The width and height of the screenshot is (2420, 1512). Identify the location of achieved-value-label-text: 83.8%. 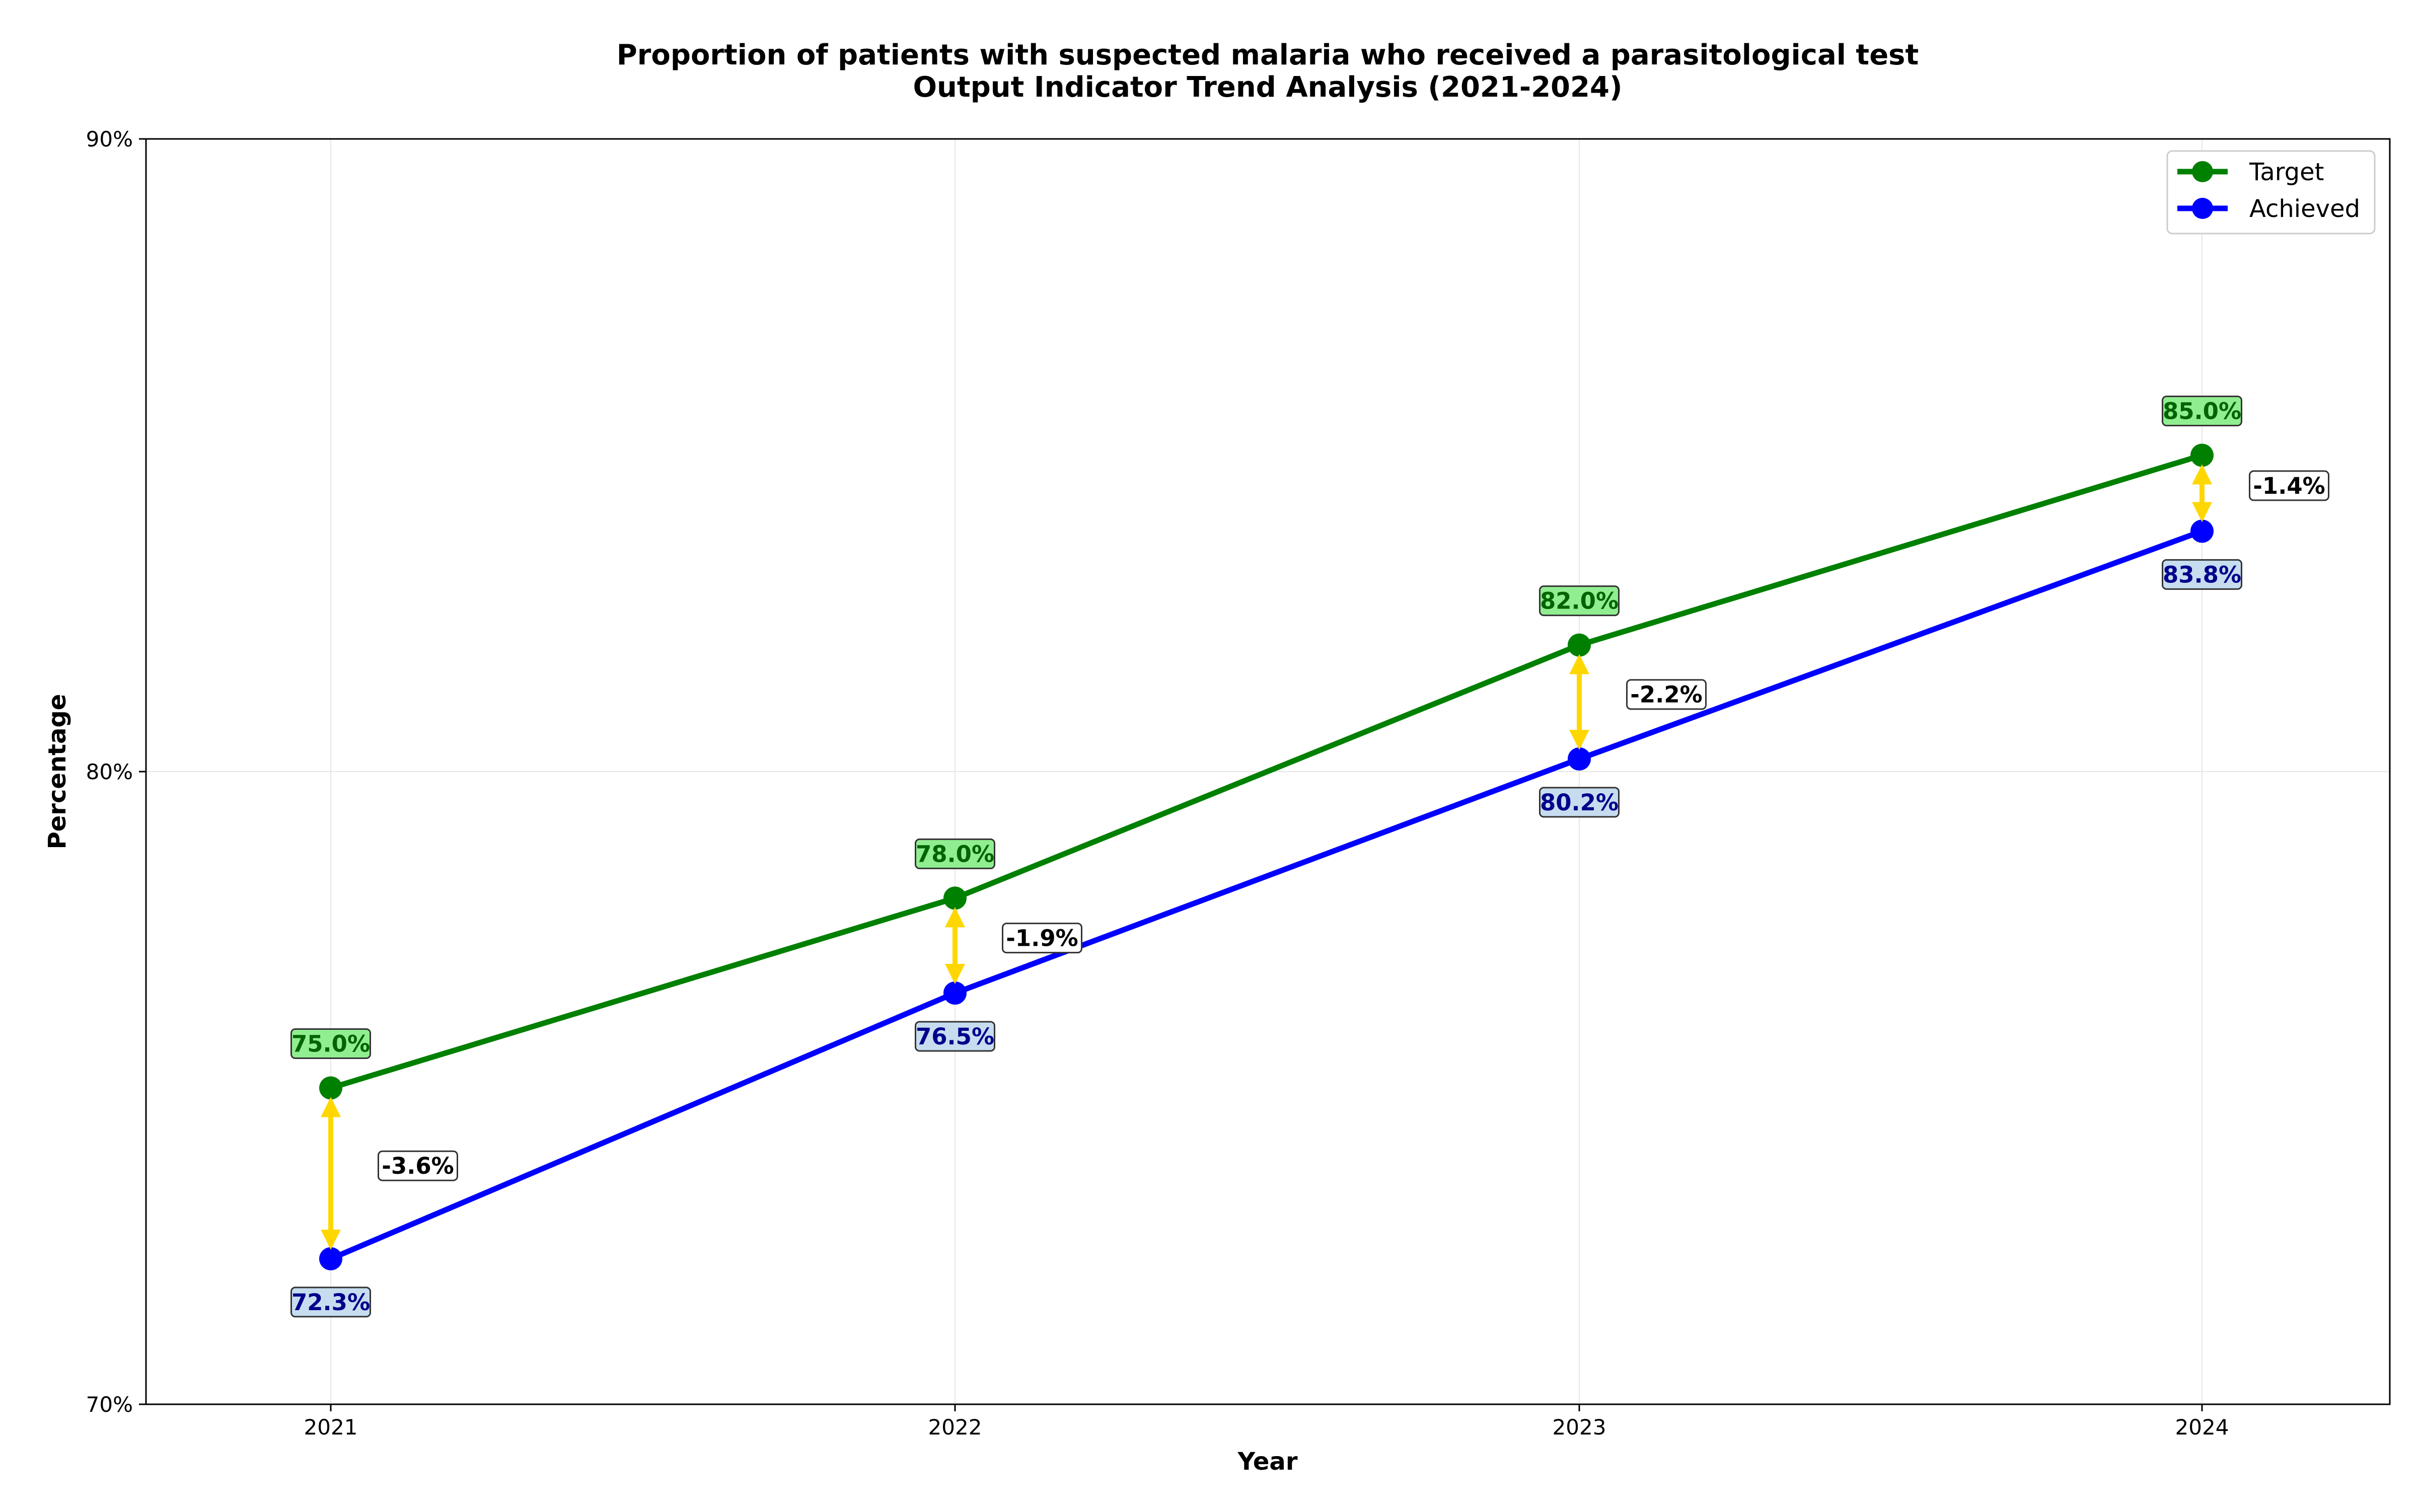
(2202, 574).